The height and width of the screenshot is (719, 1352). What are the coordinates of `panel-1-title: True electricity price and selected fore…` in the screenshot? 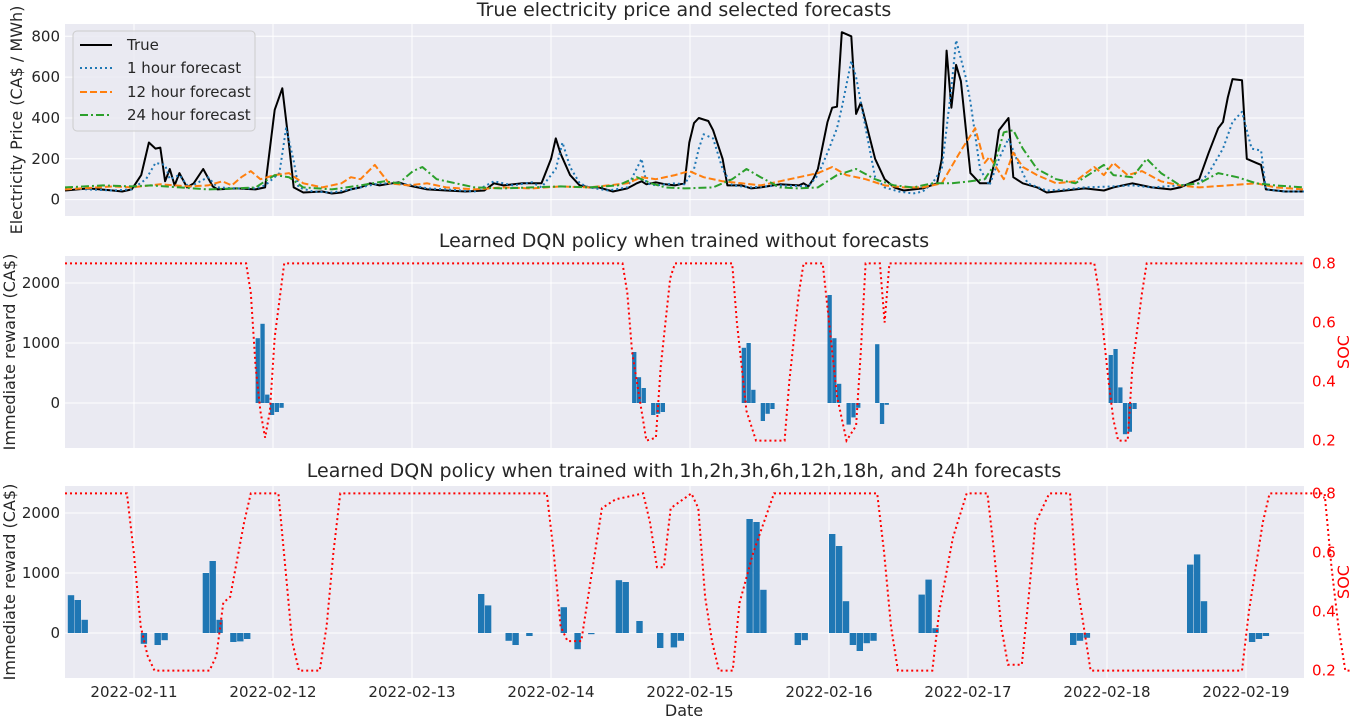 It's located at (684, 10).